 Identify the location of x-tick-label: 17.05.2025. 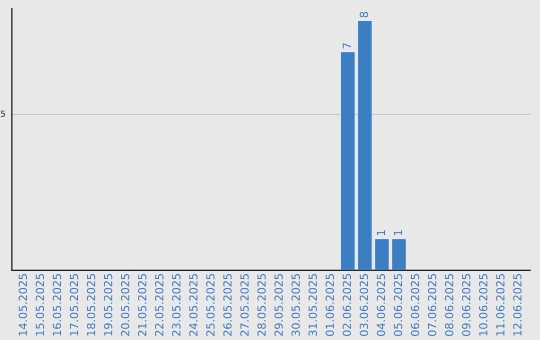
(74, 305).